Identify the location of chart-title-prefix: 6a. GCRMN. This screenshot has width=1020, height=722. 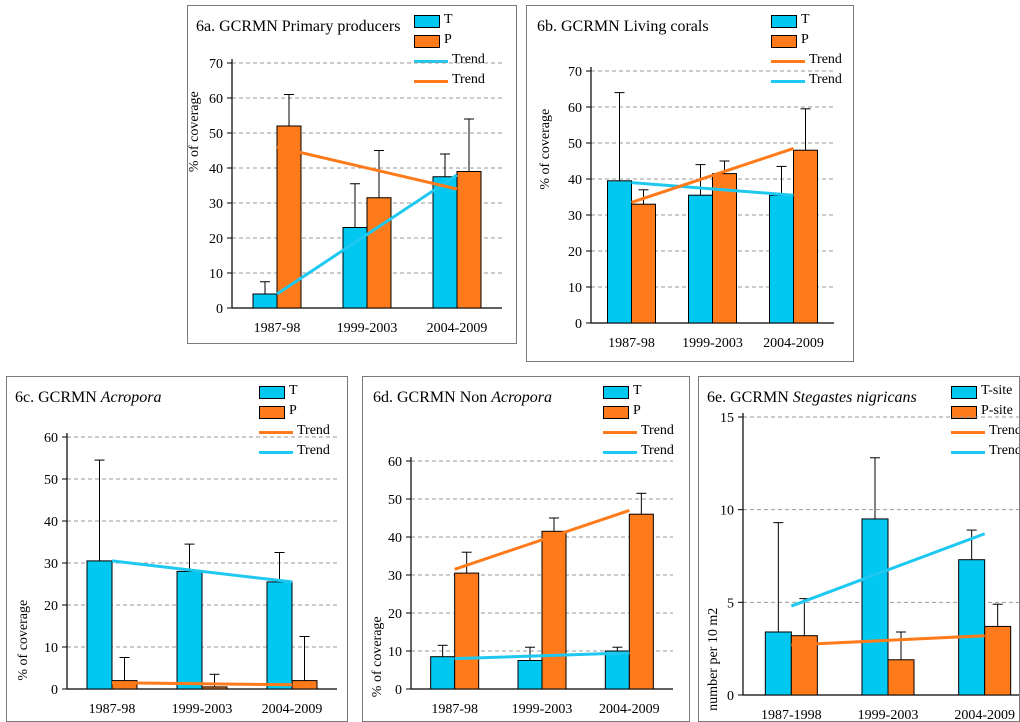
(237, 26).